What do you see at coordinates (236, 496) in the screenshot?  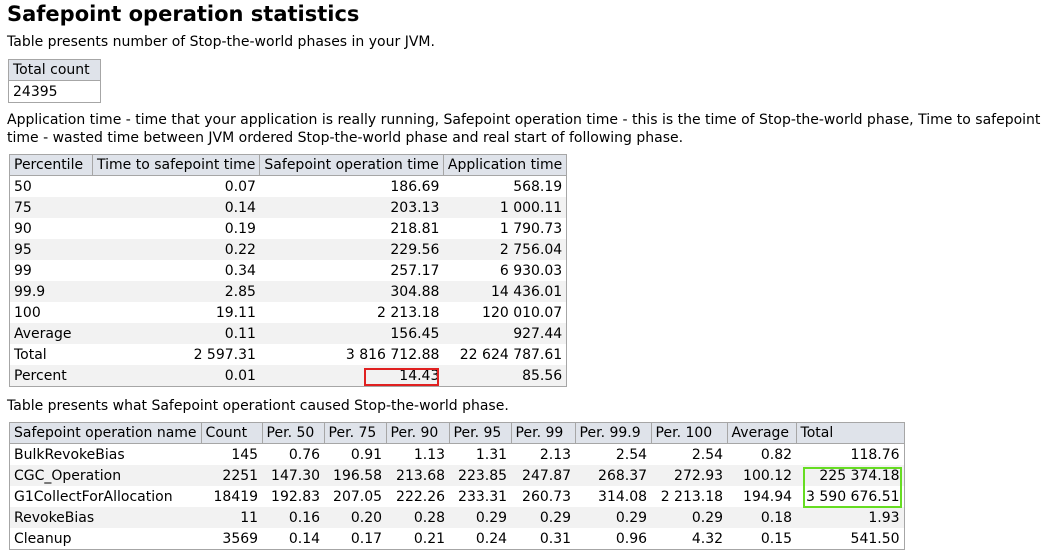 I see `cell-value: 18419` at bounding box center [236, 496].